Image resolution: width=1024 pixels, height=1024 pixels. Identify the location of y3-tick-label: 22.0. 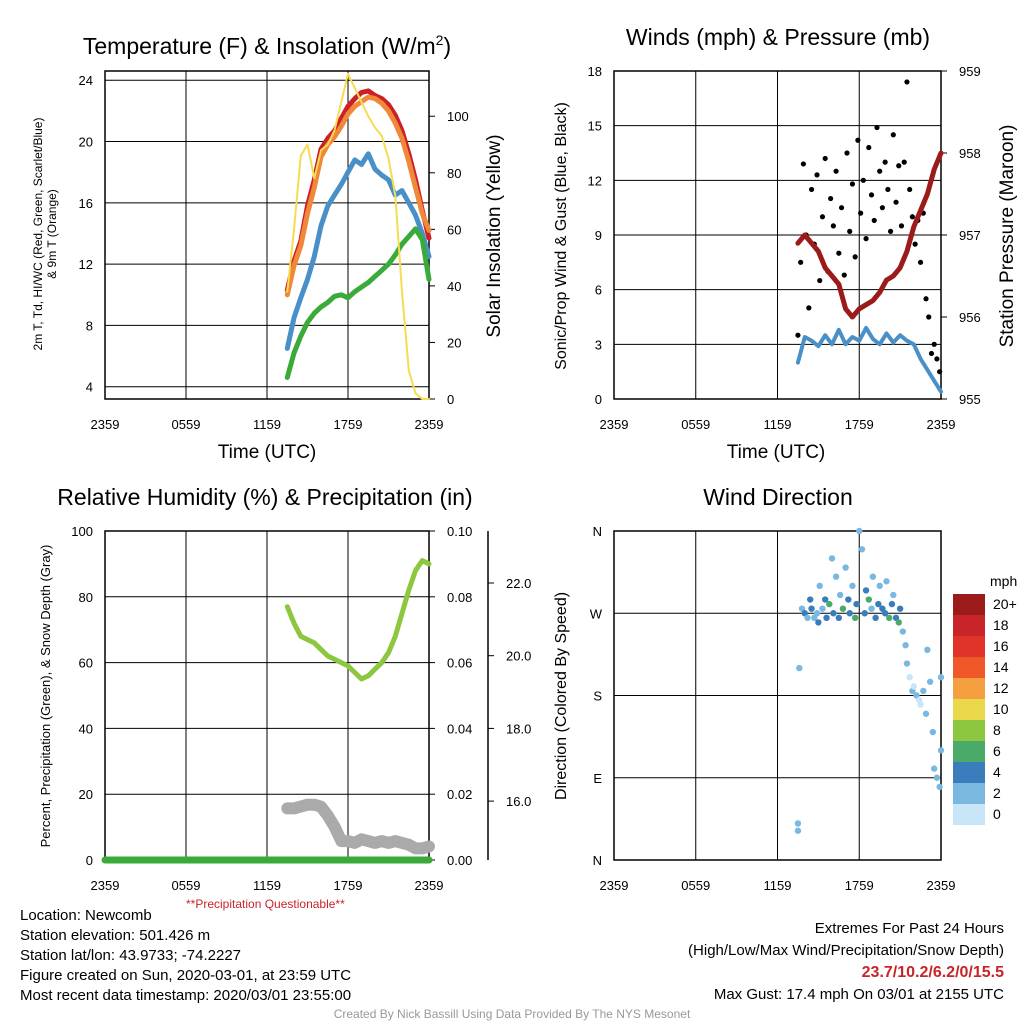
(518, 583).